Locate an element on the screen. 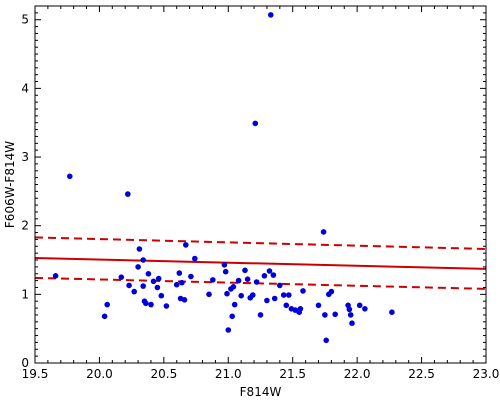 The width and height of the screenshot is (500, 400). y-tick-label: 3 is located at coordinates (25, 157).